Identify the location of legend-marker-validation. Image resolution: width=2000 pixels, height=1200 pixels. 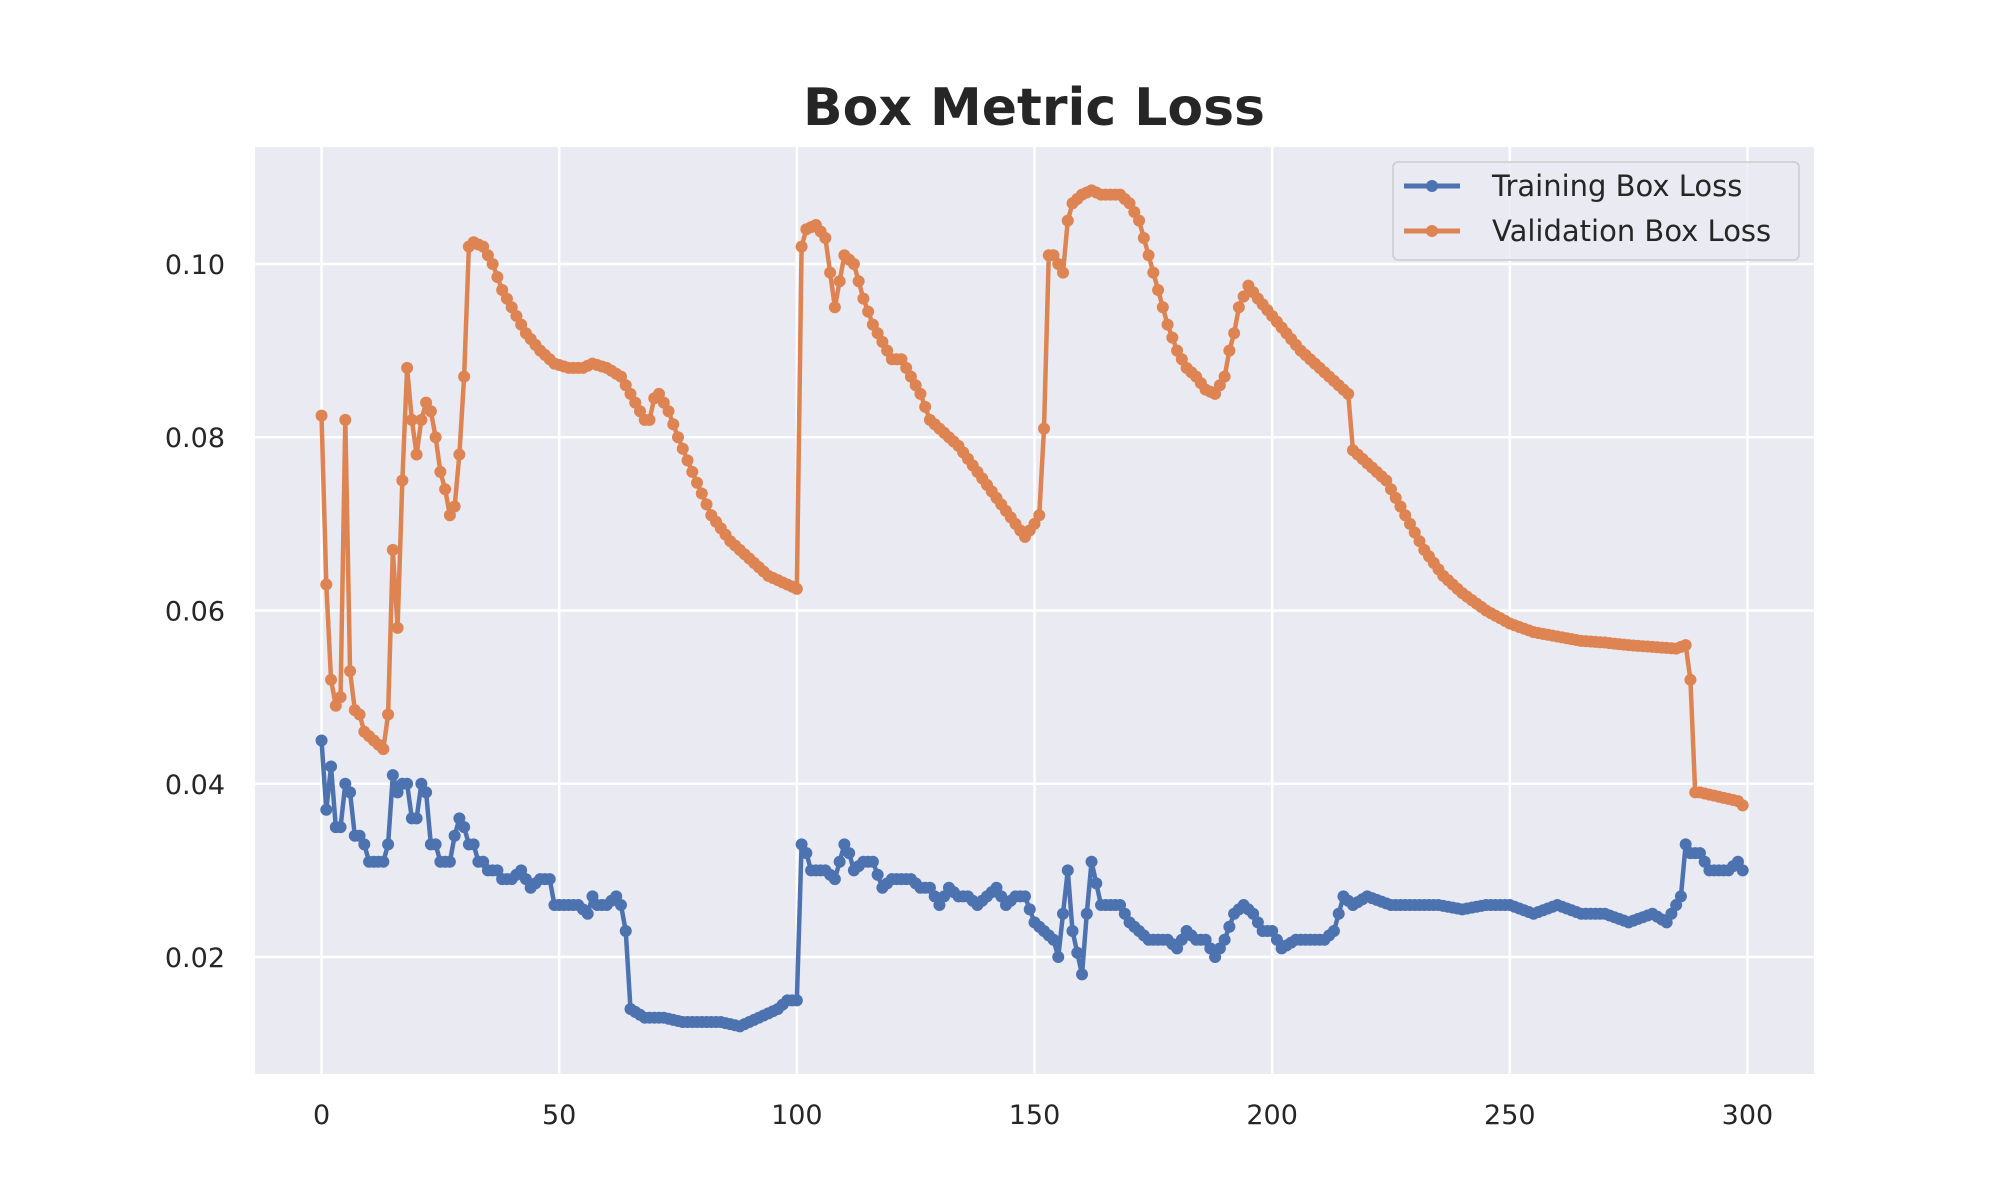
(1432, 231).